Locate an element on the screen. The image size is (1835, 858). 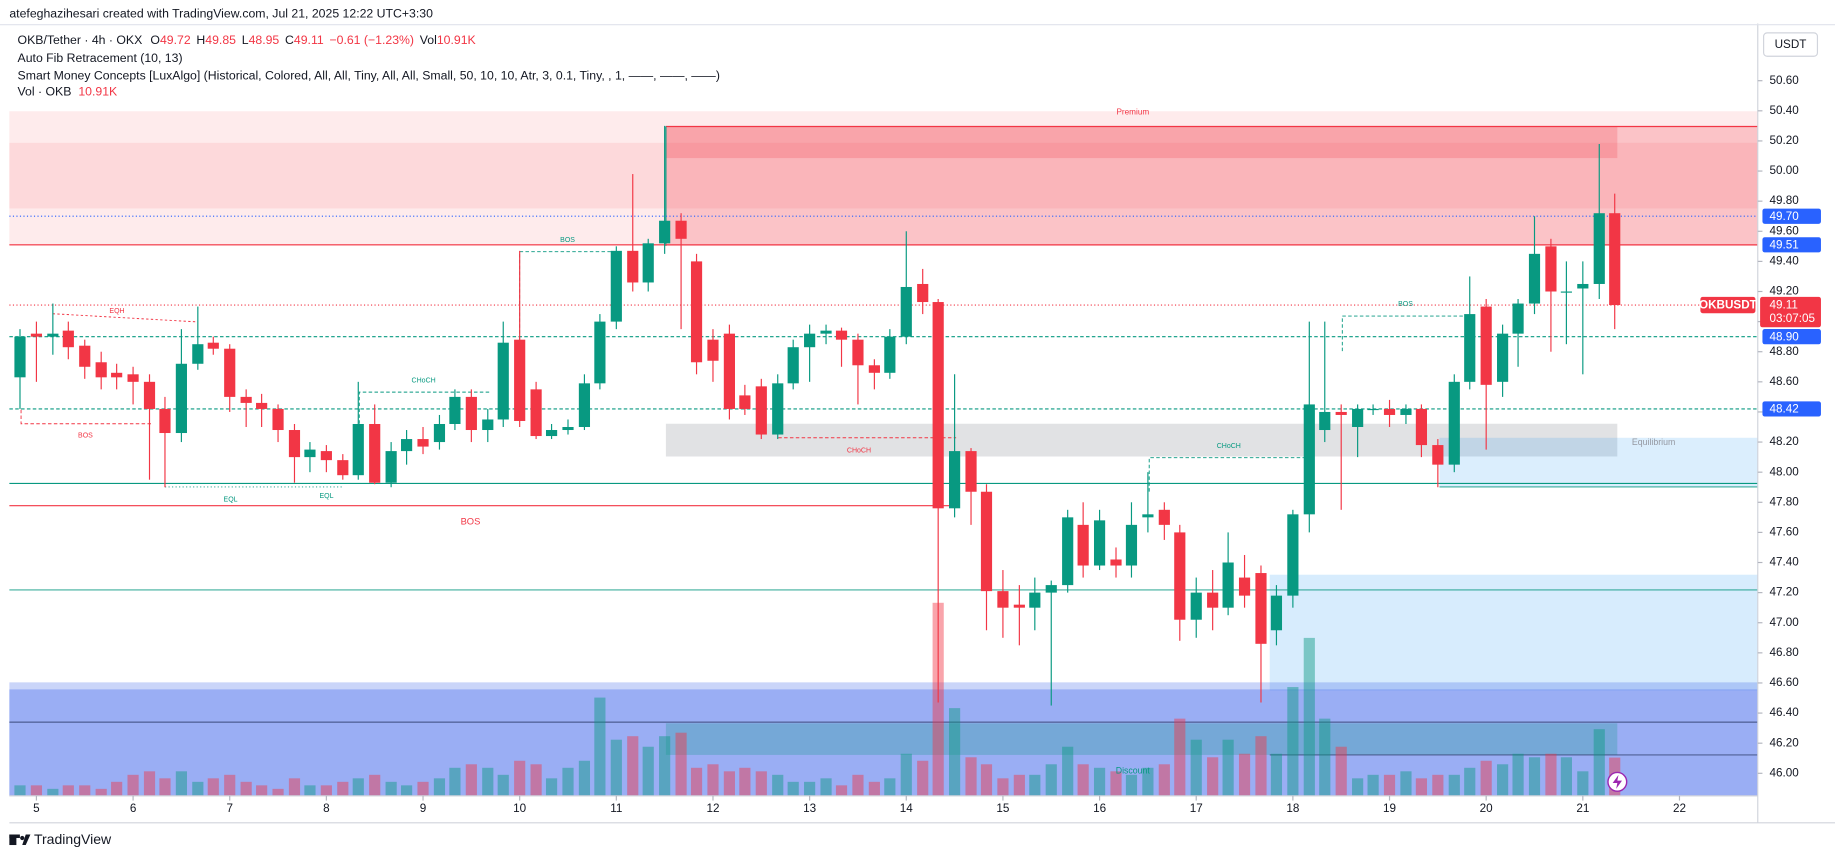
y-tick-label: 46.80 is located at coordinates (1784, 652).